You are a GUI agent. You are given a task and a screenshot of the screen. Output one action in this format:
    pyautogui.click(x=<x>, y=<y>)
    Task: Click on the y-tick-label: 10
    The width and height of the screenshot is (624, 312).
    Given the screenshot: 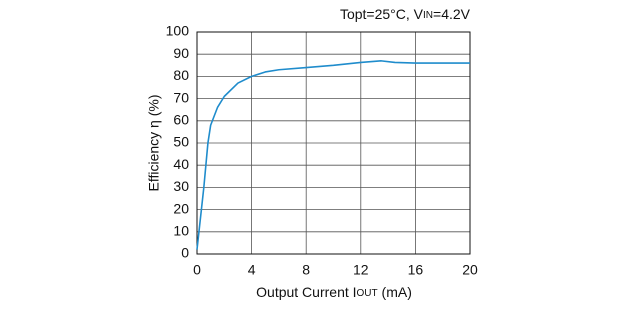 What is the action you would take?
    pyautogui.click(x=181, y=231)
    